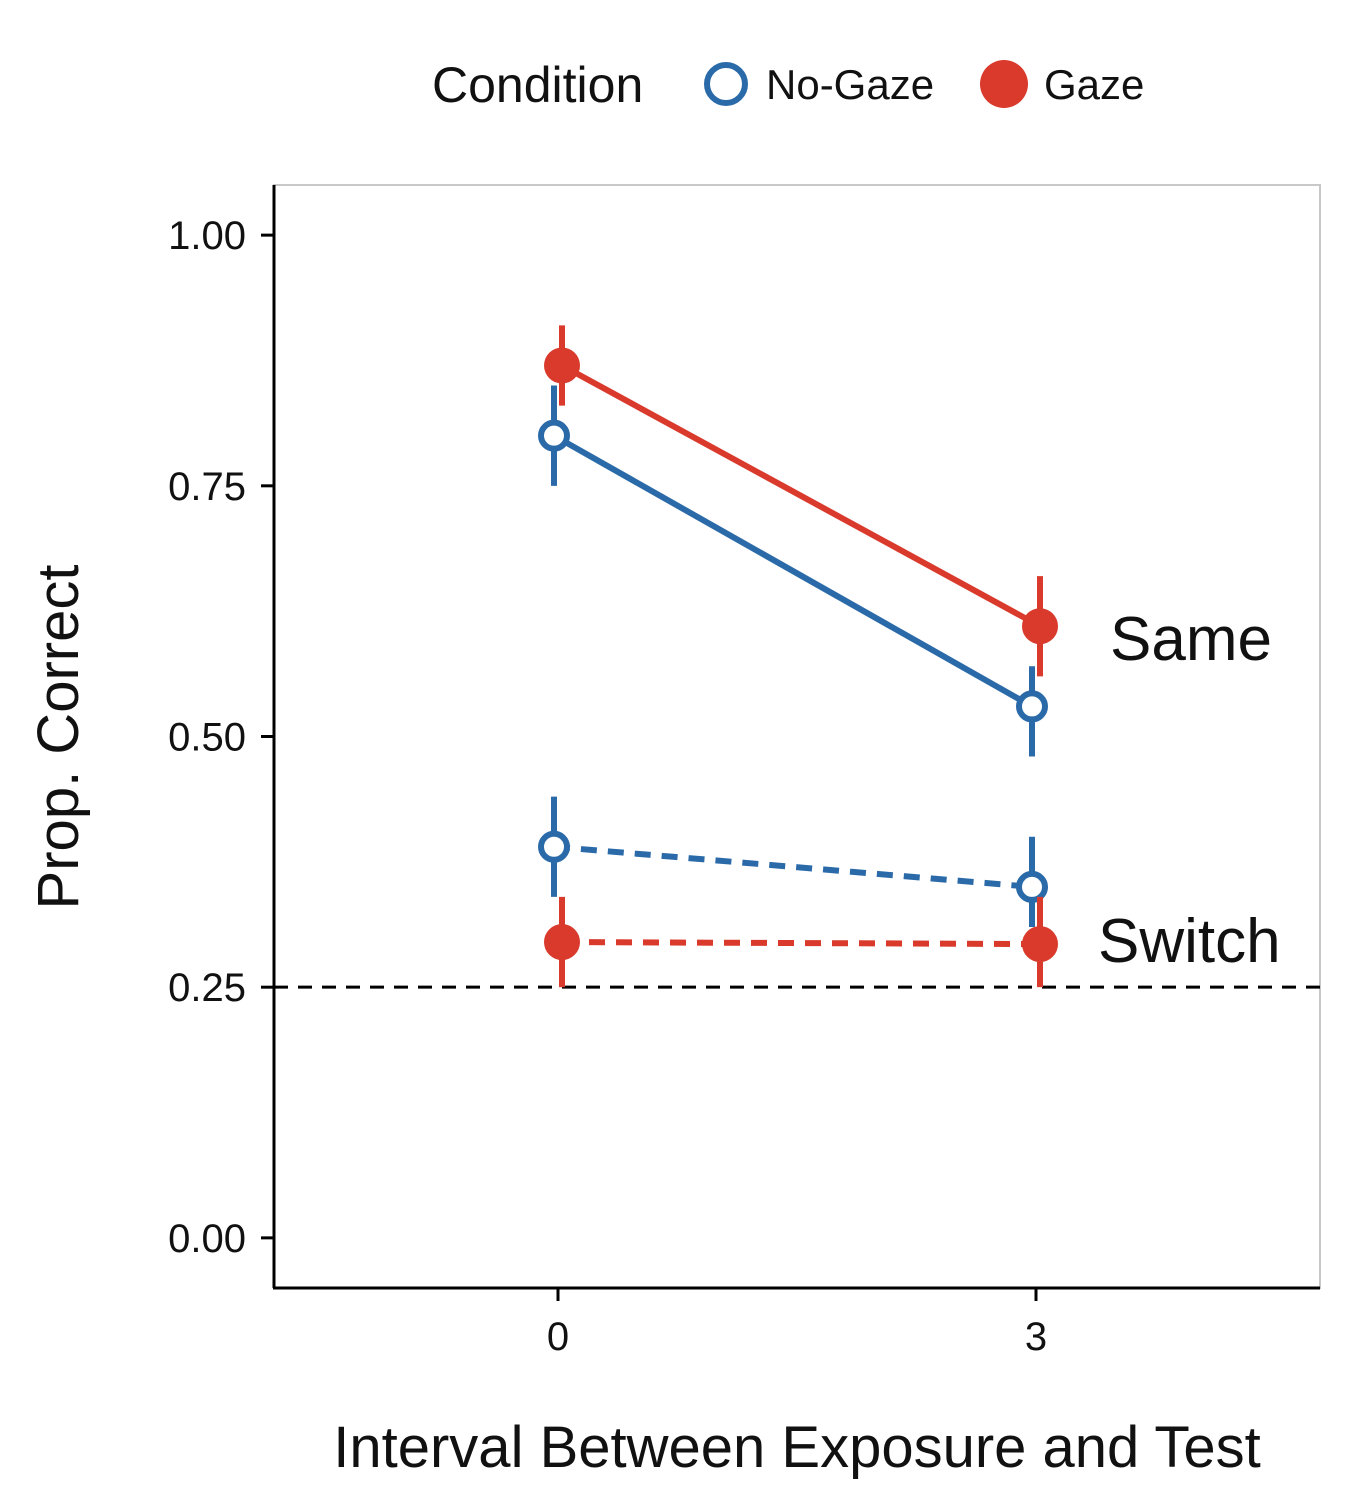 This screenshot has height=1500, width=1350. Describe the element at coordinates (537, 85) in the screenshot. I see `legend-title: Condition` at that location.